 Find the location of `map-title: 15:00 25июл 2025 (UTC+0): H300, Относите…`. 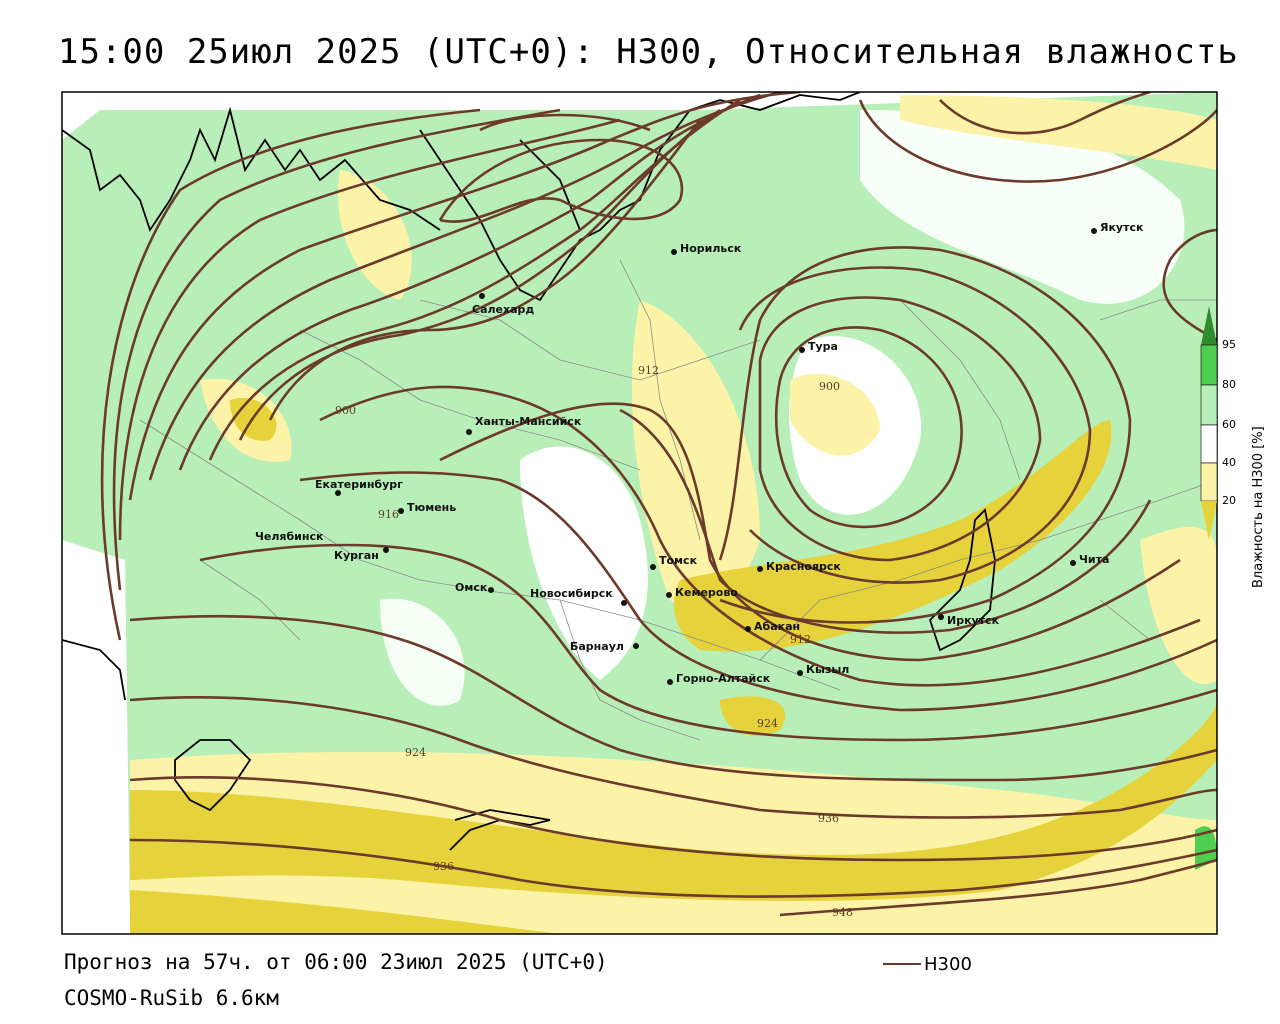

map-title: 15:00 25июл 2025 (UTC+0): H300, Относите… is located at coordinates (648, 52).